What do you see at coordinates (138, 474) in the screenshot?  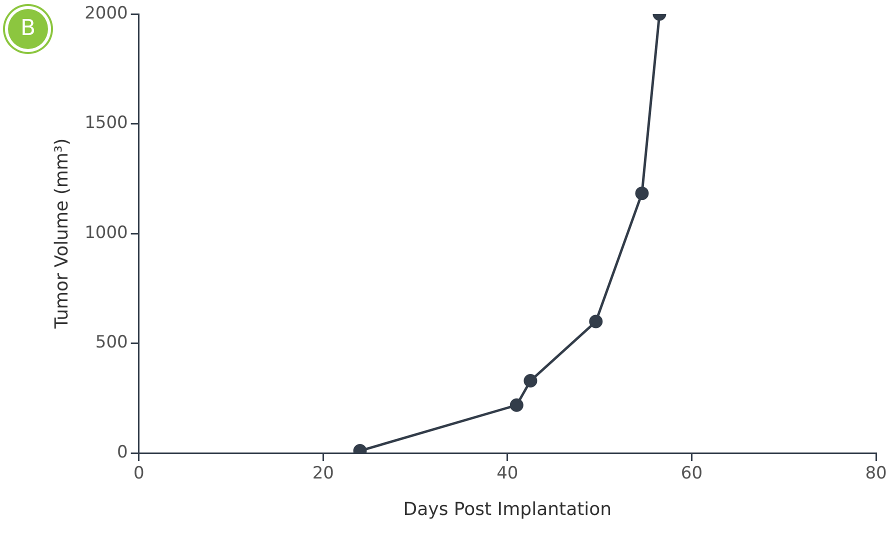 I see `x-tick-label: 0` at bounding box center [138, 474].